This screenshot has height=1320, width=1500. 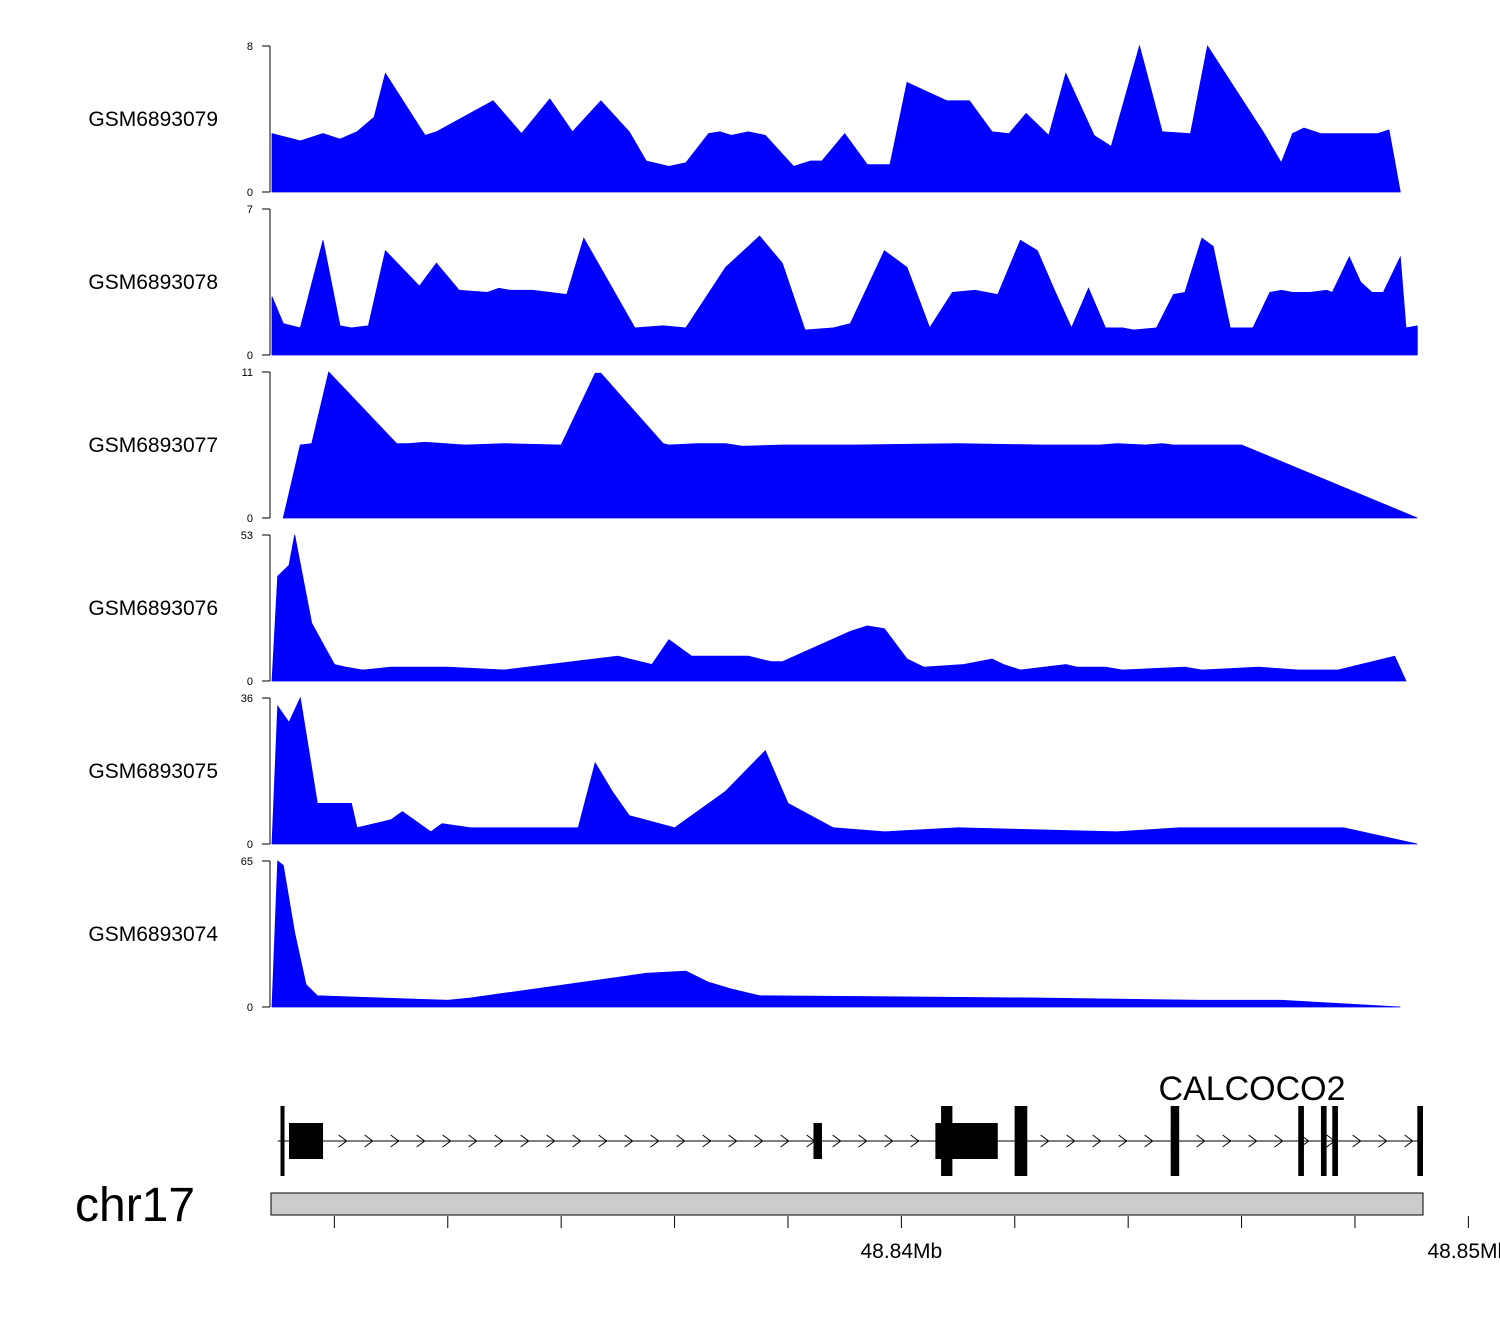 I want to click on track-label: GSM6893077, so click(x=153, y=445).